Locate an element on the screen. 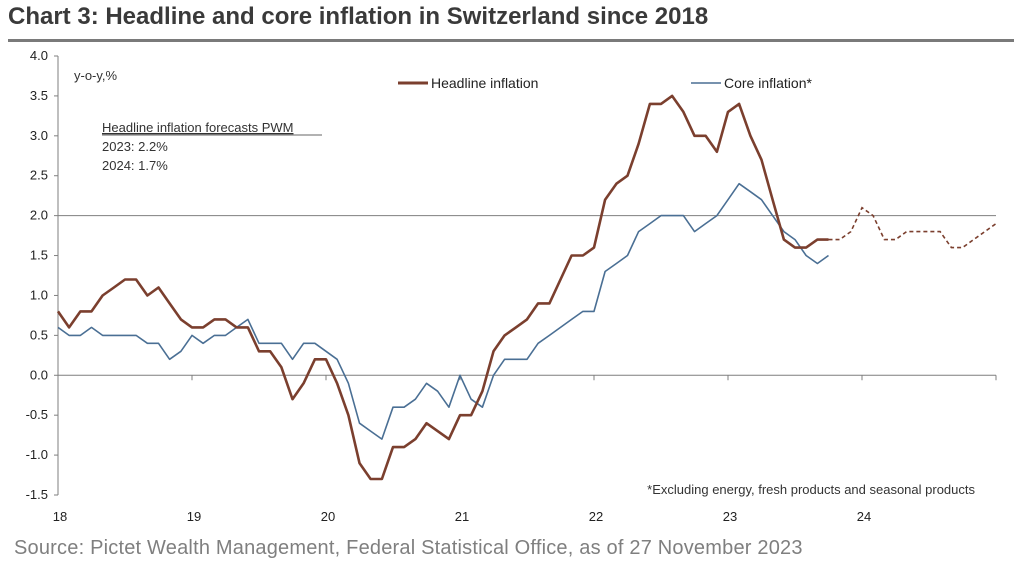  y-tick-label: 3.5 is located at coordinates (39, 95).